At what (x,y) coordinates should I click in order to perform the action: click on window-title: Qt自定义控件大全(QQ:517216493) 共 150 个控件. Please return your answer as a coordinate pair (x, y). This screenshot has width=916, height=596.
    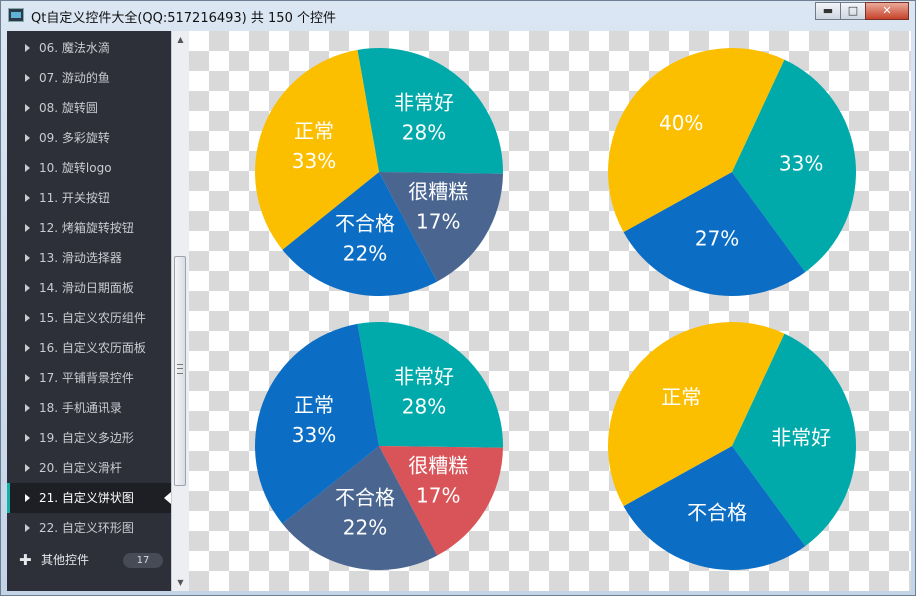
    Looking at the image, I should click on (183, 18).